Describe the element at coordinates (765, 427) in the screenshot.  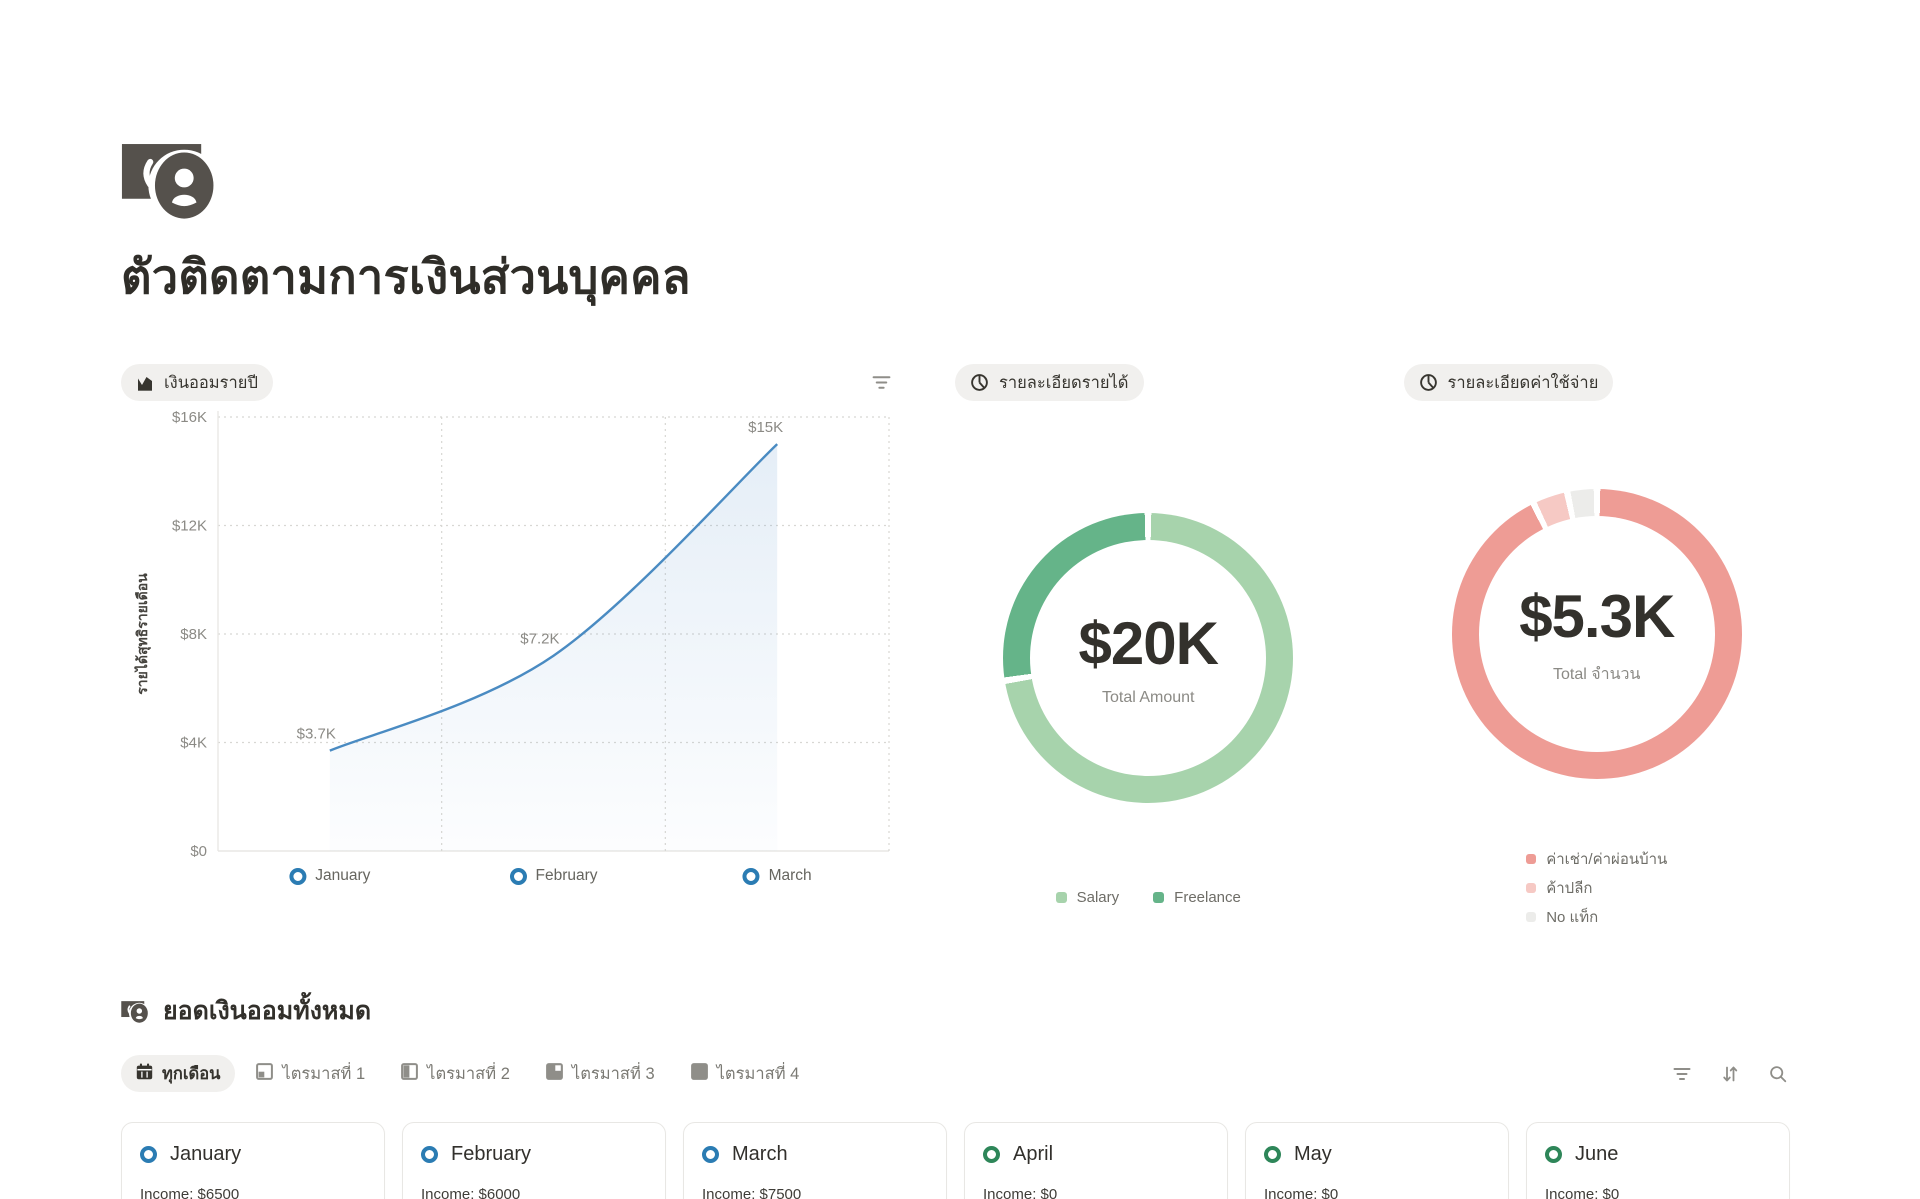
I see `svg-text: $15K` at that location.